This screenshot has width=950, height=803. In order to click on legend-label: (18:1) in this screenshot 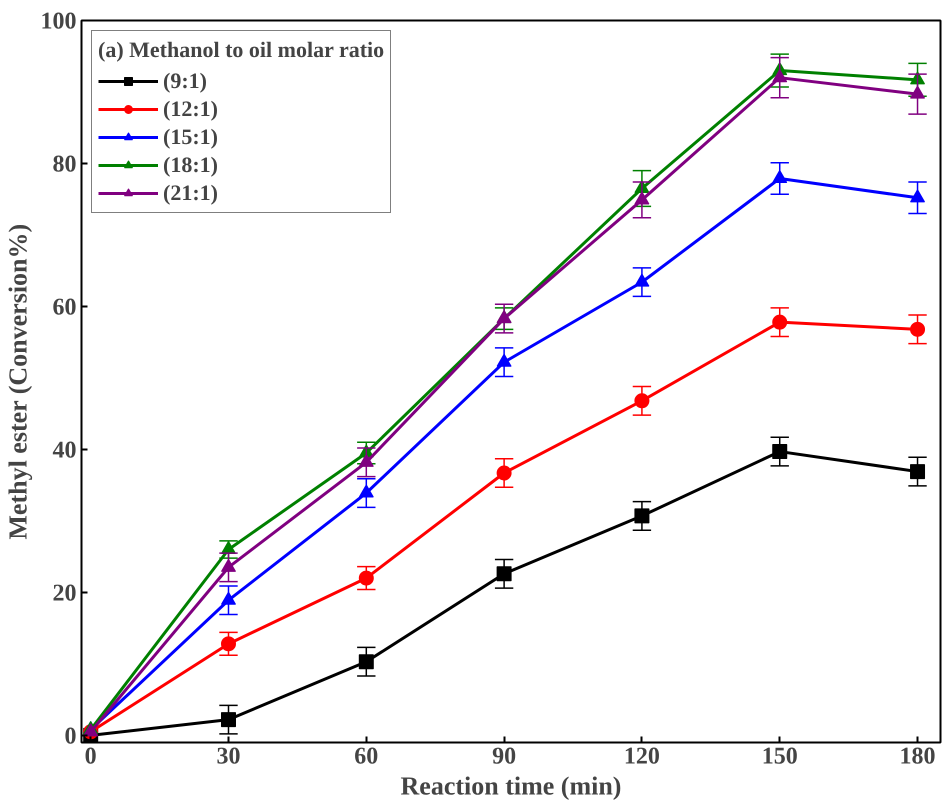, I will do `click(190, 165)`.